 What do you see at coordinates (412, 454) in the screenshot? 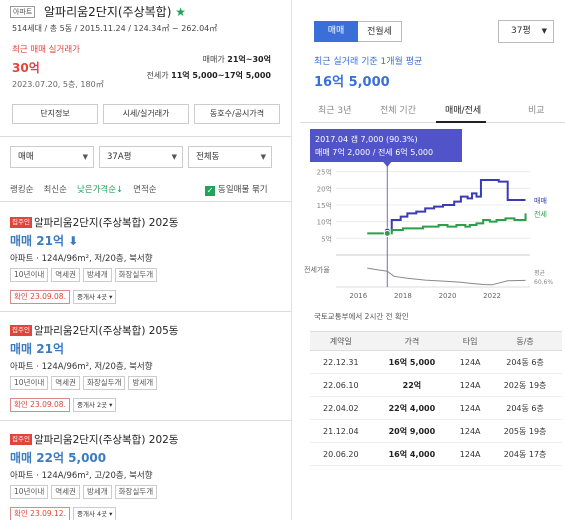
I see `table-cell: 16억 4,000` at bounding box center [412, 454].